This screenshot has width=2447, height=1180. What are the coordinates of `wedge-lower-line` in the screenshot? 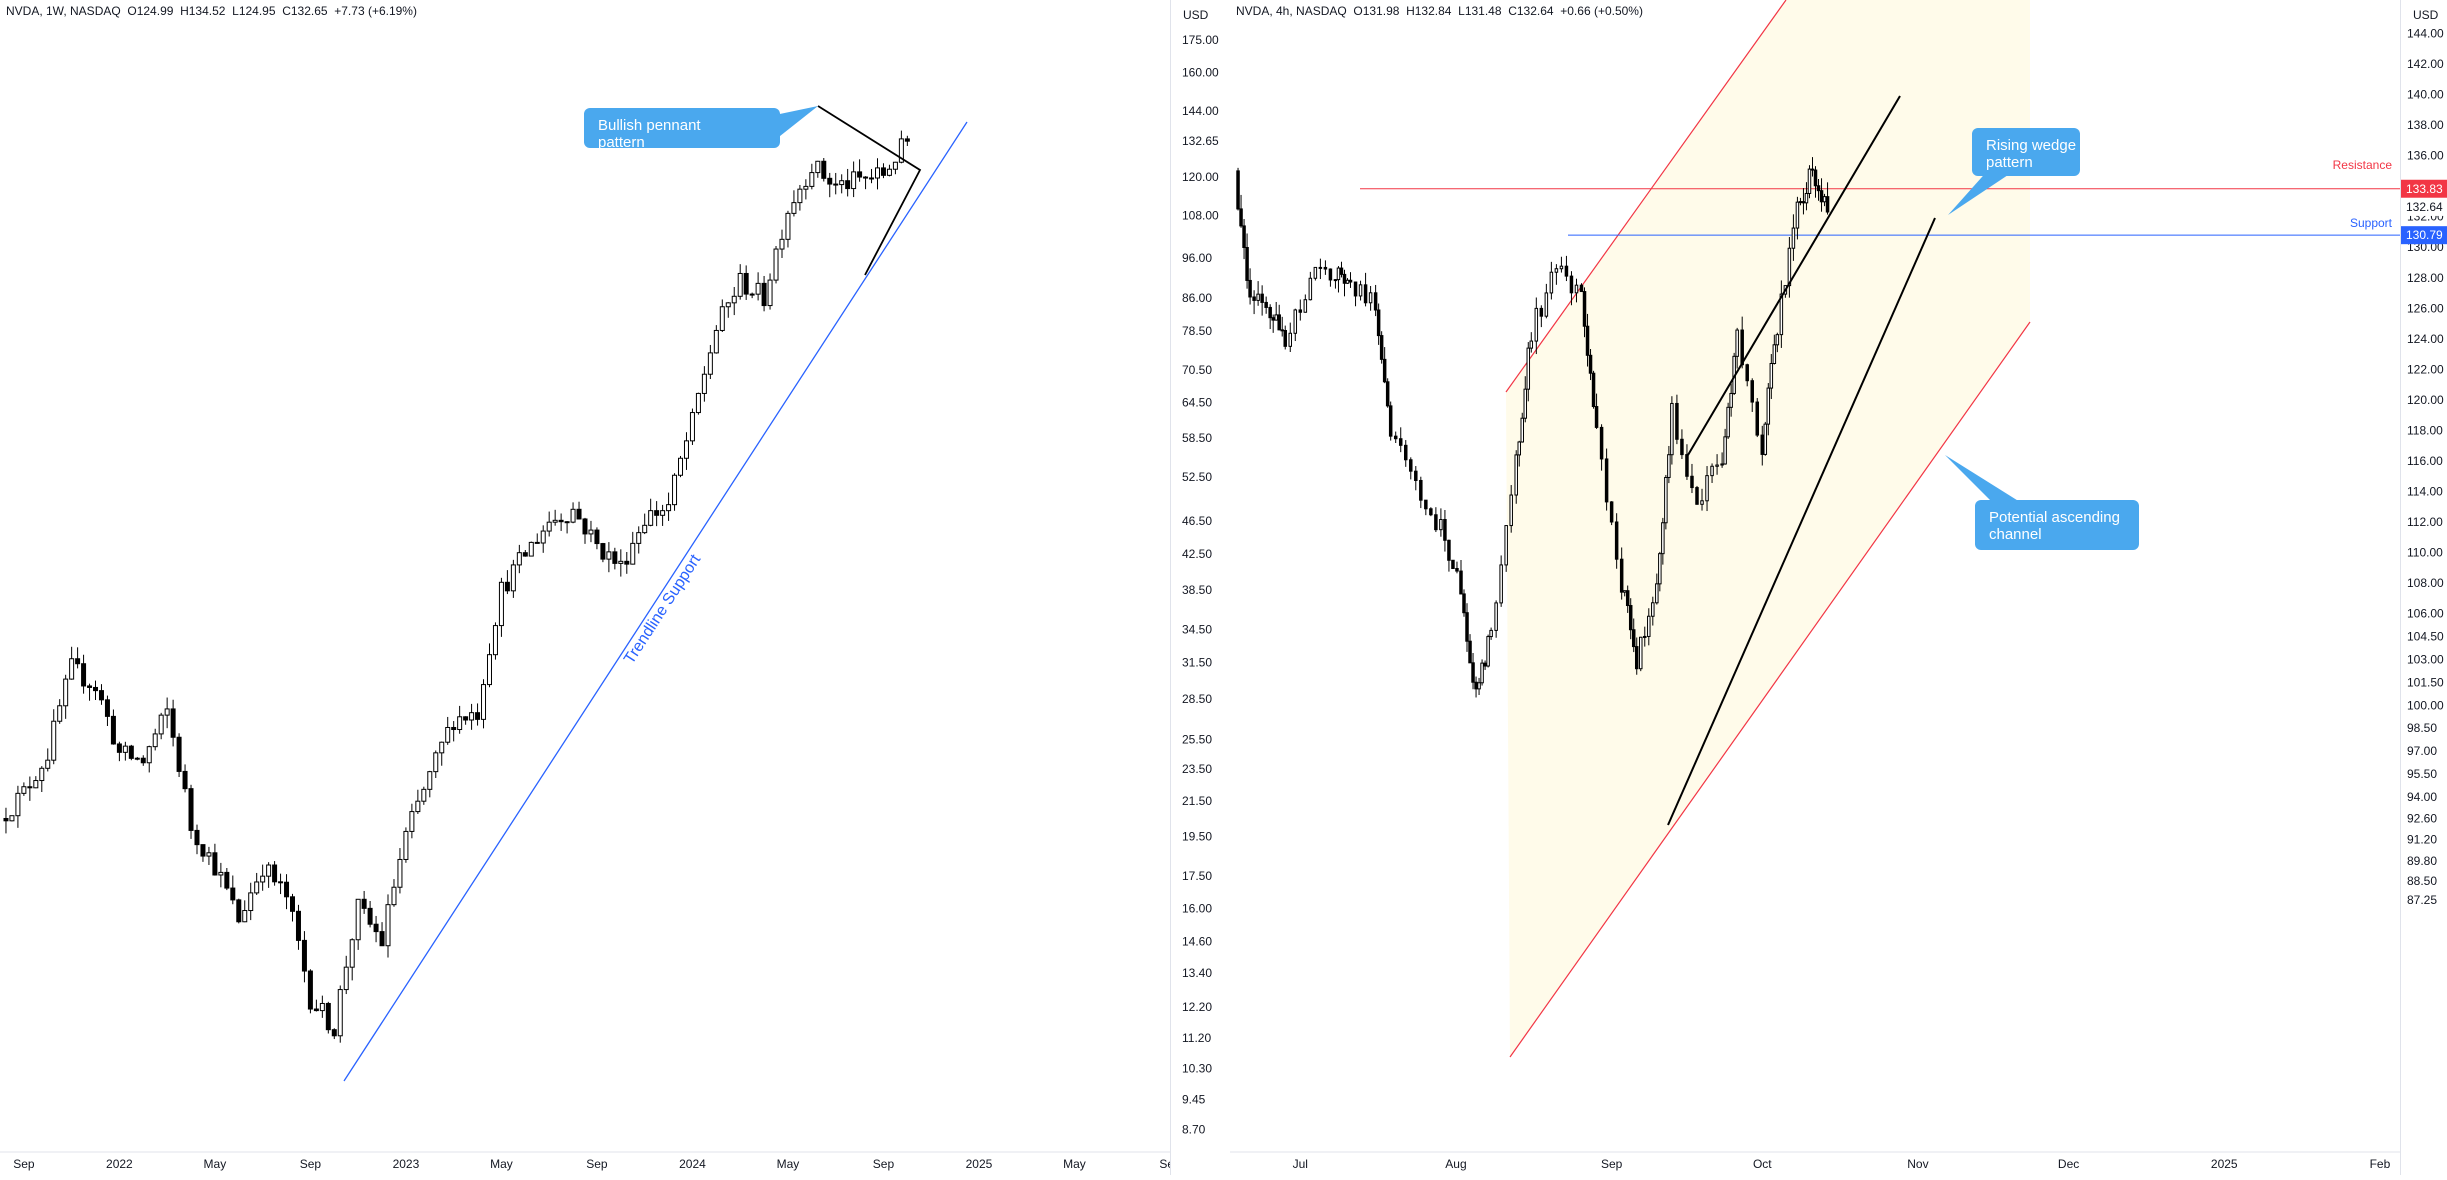 It's located at (1801, 521).